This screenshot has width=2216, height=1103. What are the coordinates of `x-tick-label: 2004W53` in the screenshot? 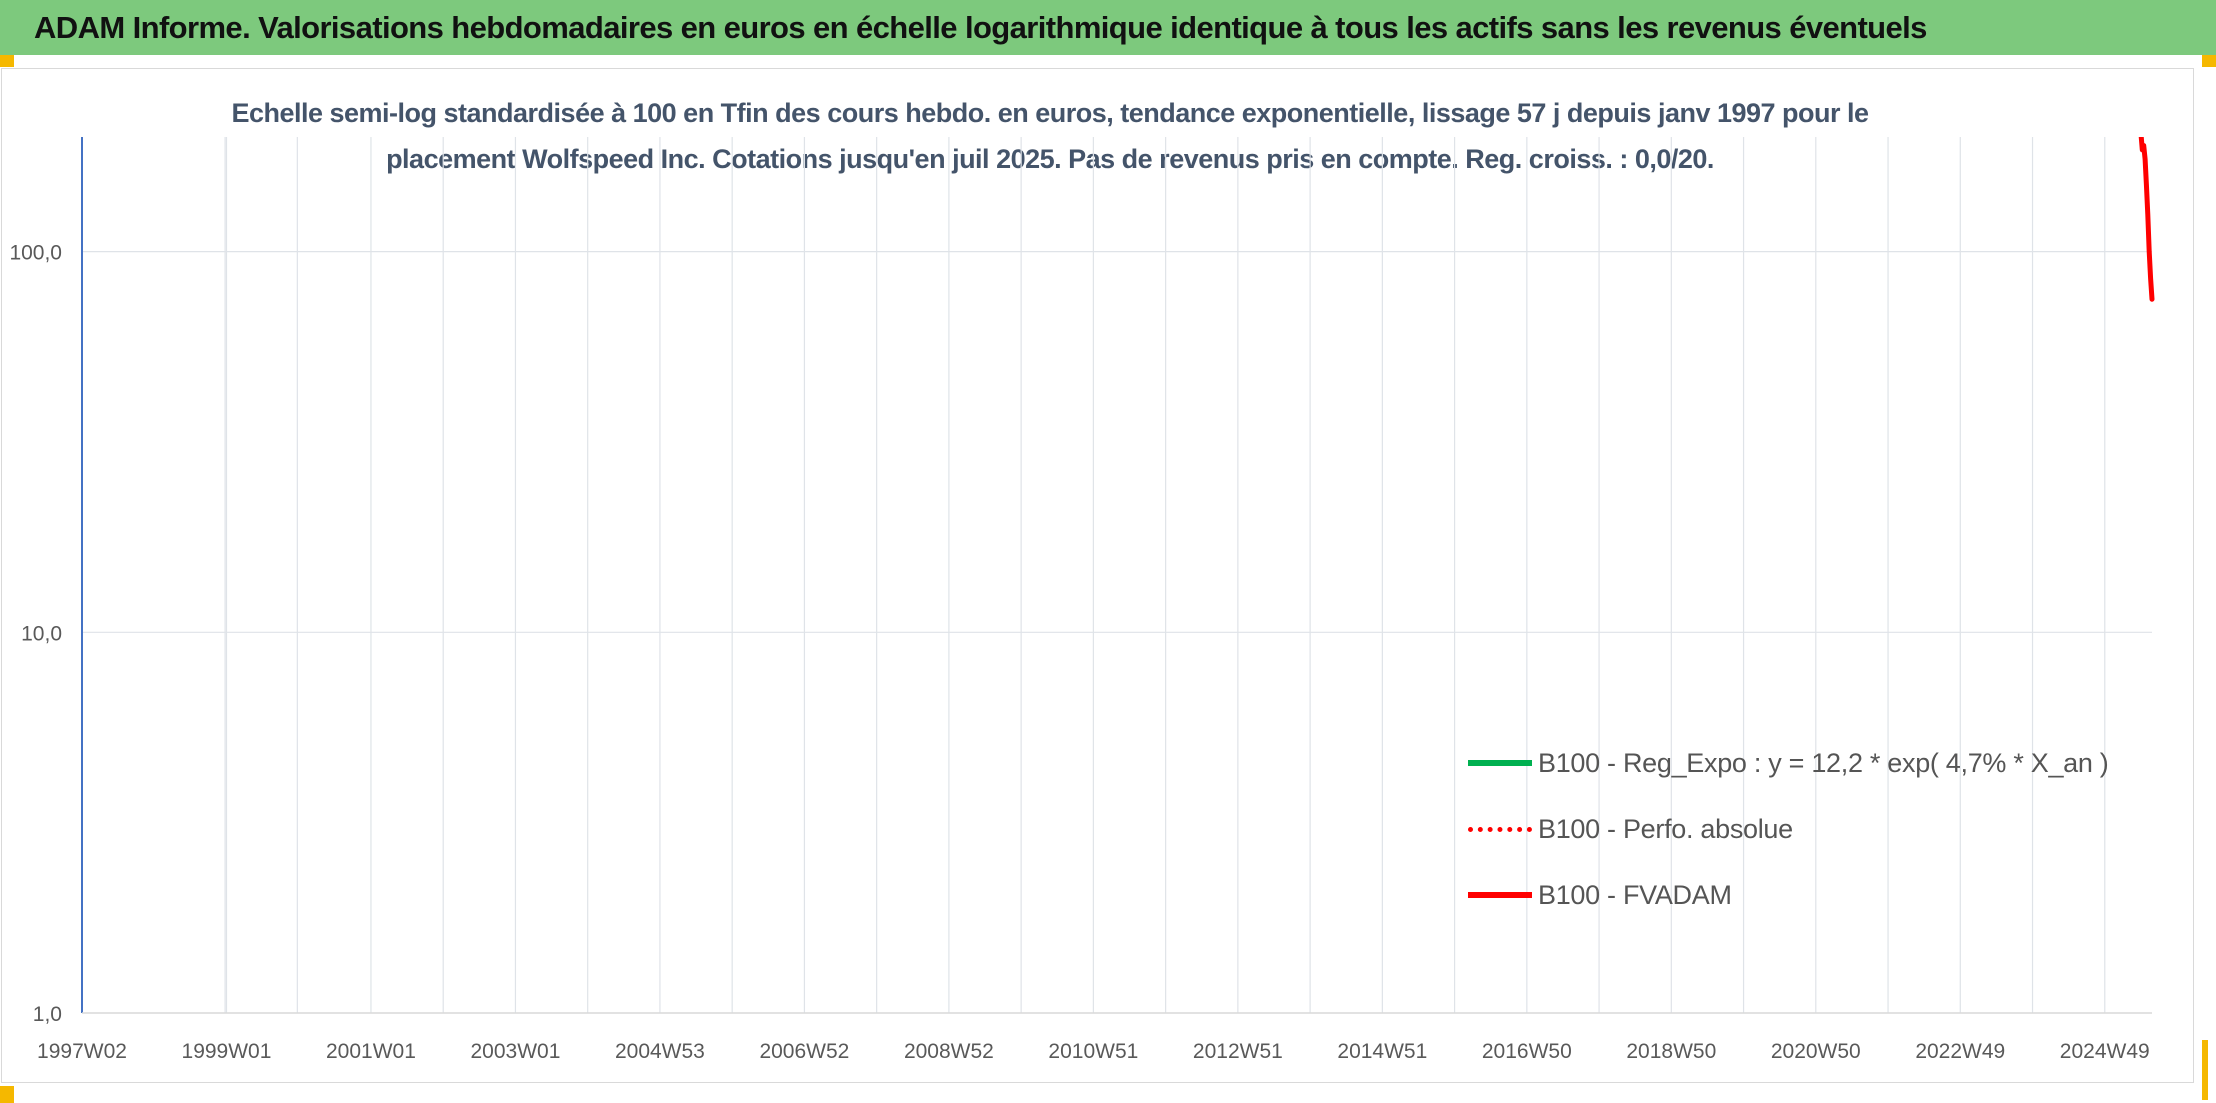 It's located at (660, 1051).